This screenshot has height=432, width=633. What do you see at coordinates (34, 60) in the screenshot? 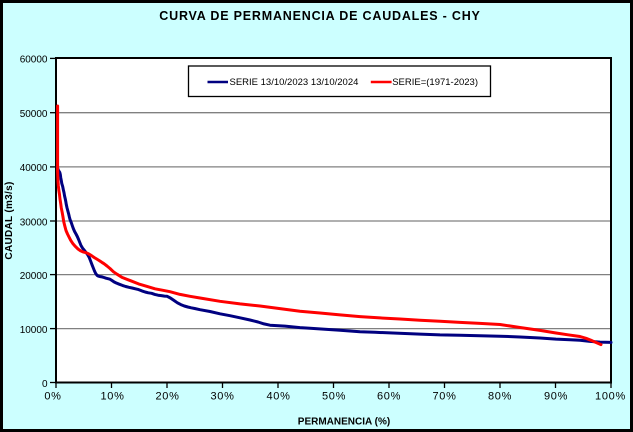
I see `svg-text: 60000` at bounding box center [34, 60].